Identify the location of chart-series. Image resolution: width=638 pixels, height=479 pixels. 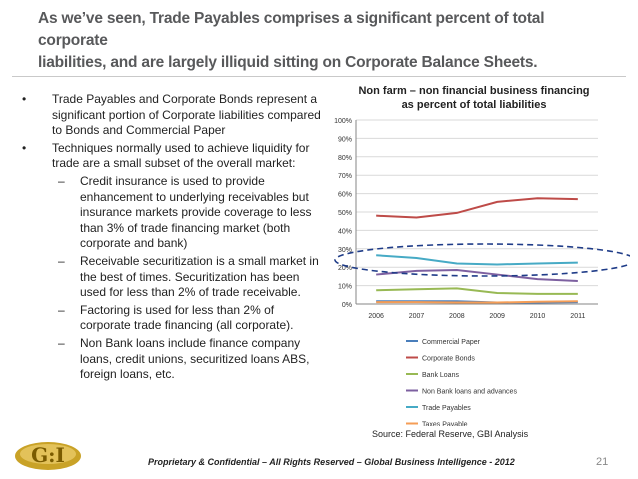
(477, 250).